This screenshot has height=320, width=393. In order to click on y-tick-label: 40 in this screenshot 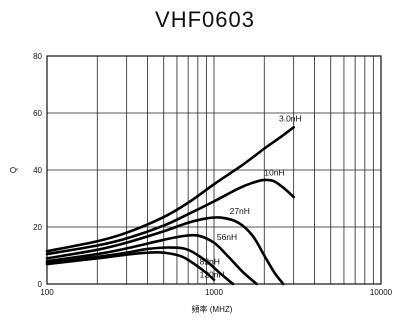, I will do `click(37, 170)`.